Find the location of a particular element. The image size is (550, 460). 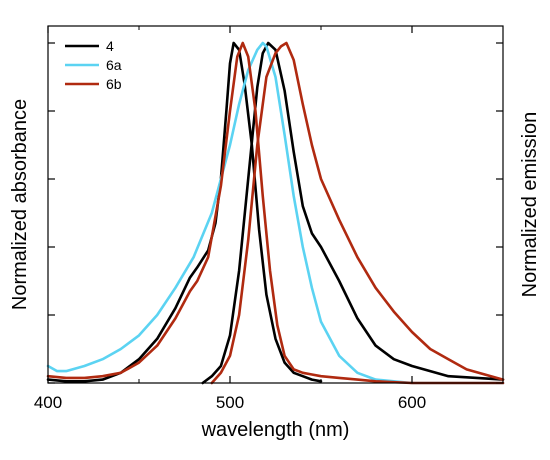

x-tick-labels: 400 500 600 is located at coordinates (230, 402).